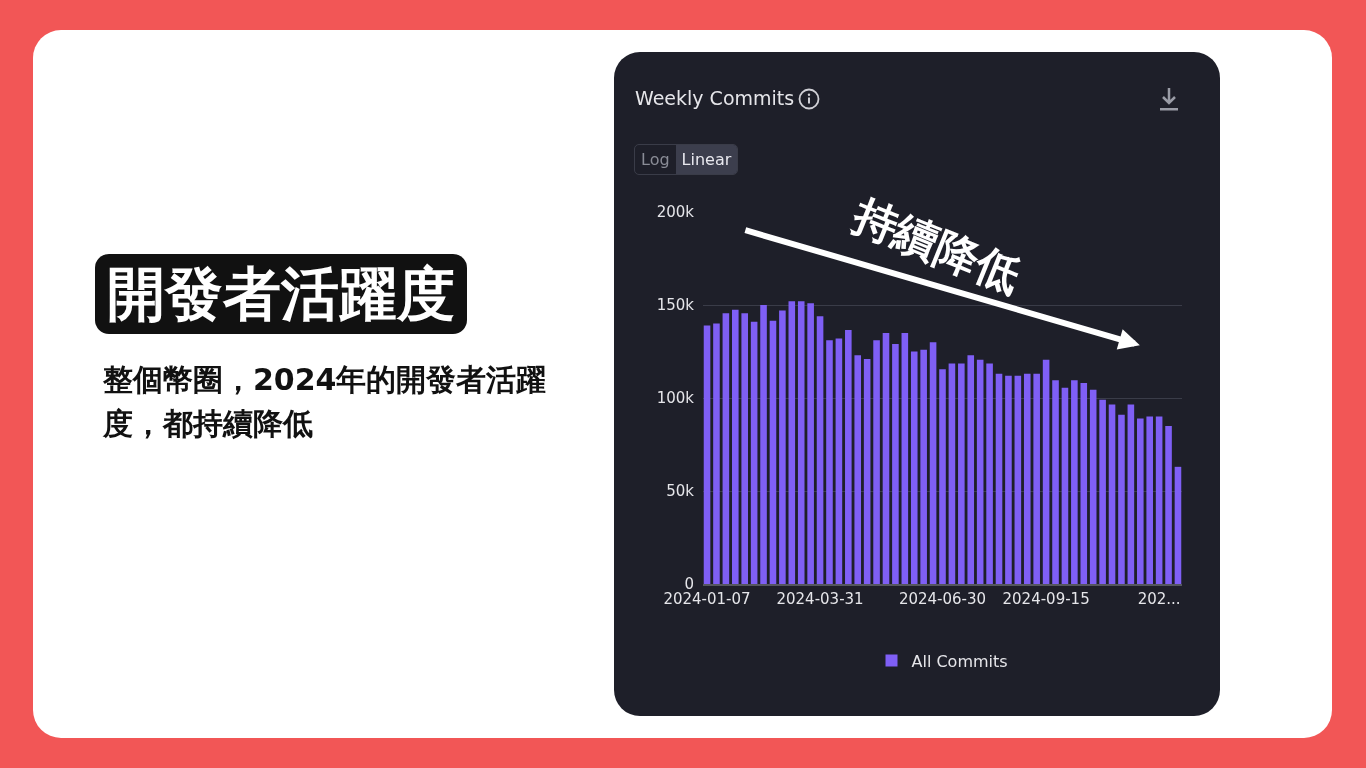 The width and height of the screenshot is (1366, 768). Describe the element at coordinates (707, 599) in the screenshot. I see `x-tick-label: 2024-01-07` at that location.